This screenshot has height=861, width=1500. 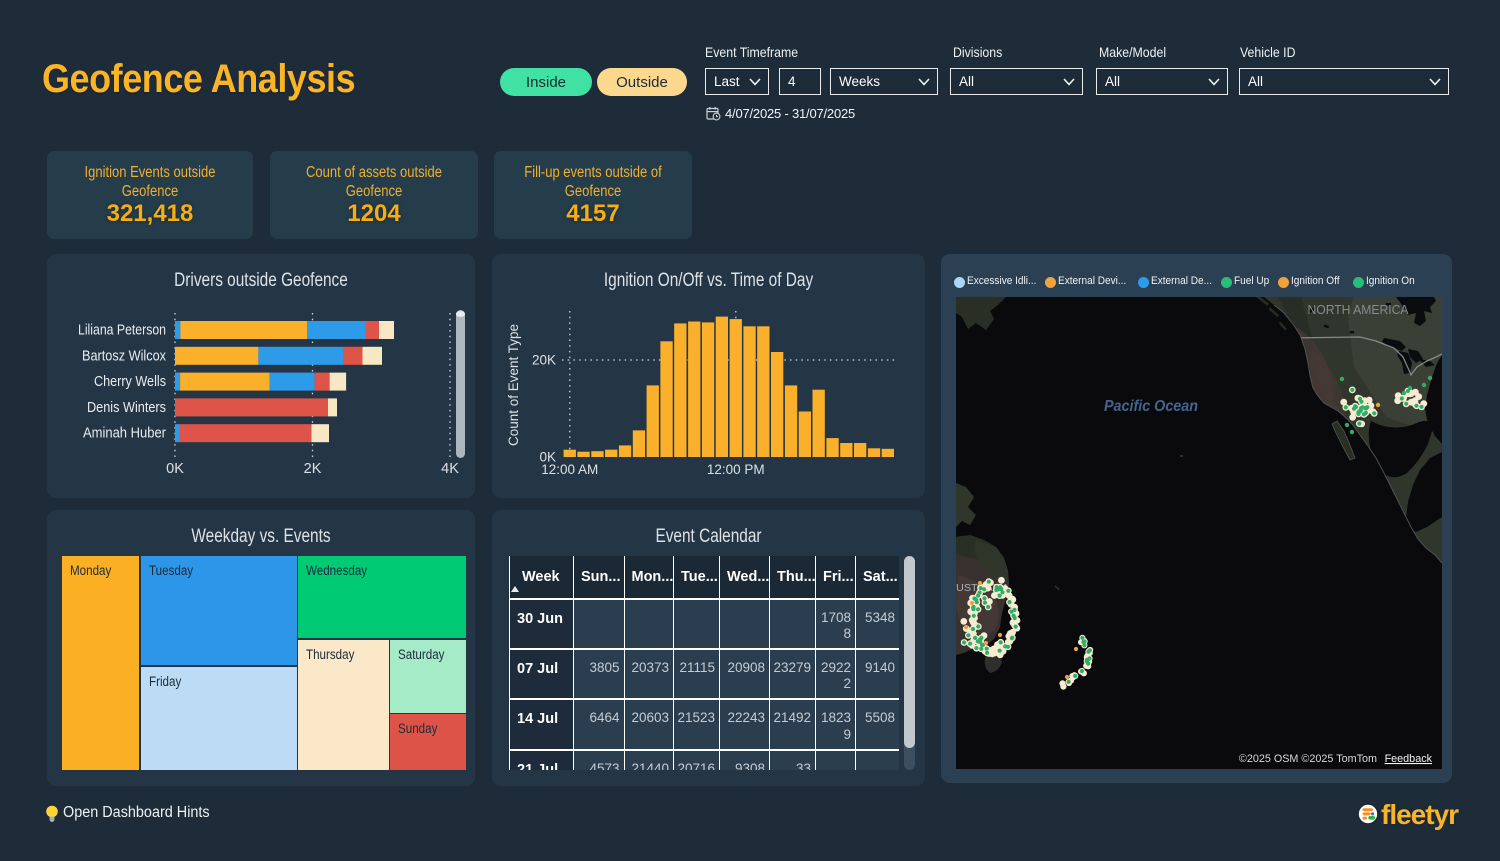 What do you see at coordinates (124, 434) in the screenshot?
I see `svg-text: Aminah Huber` at bounding box center [124, 434].